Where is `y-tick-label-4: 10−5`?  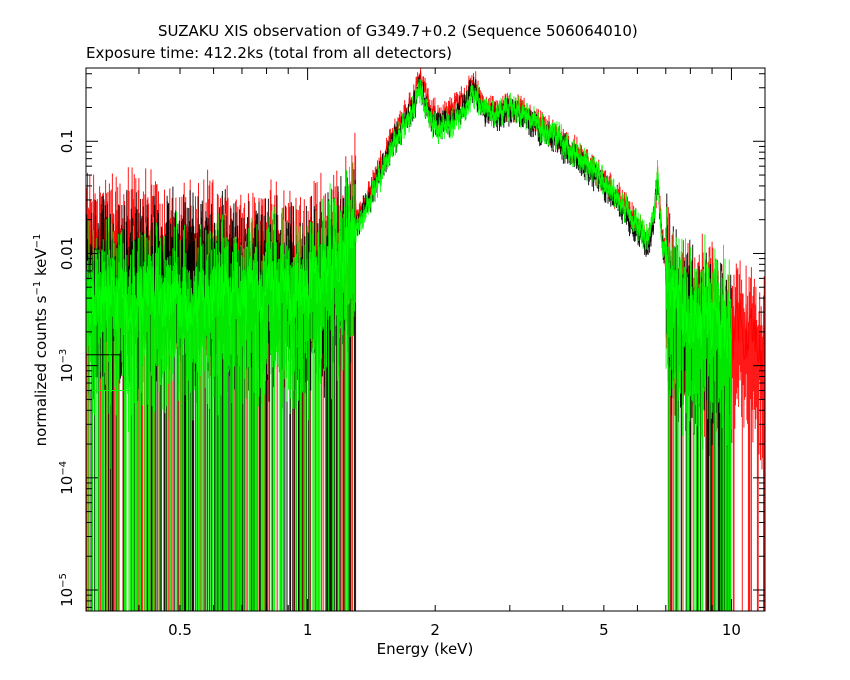
y-tick-label-4: 10−5 is located at coordinates (67, 590).